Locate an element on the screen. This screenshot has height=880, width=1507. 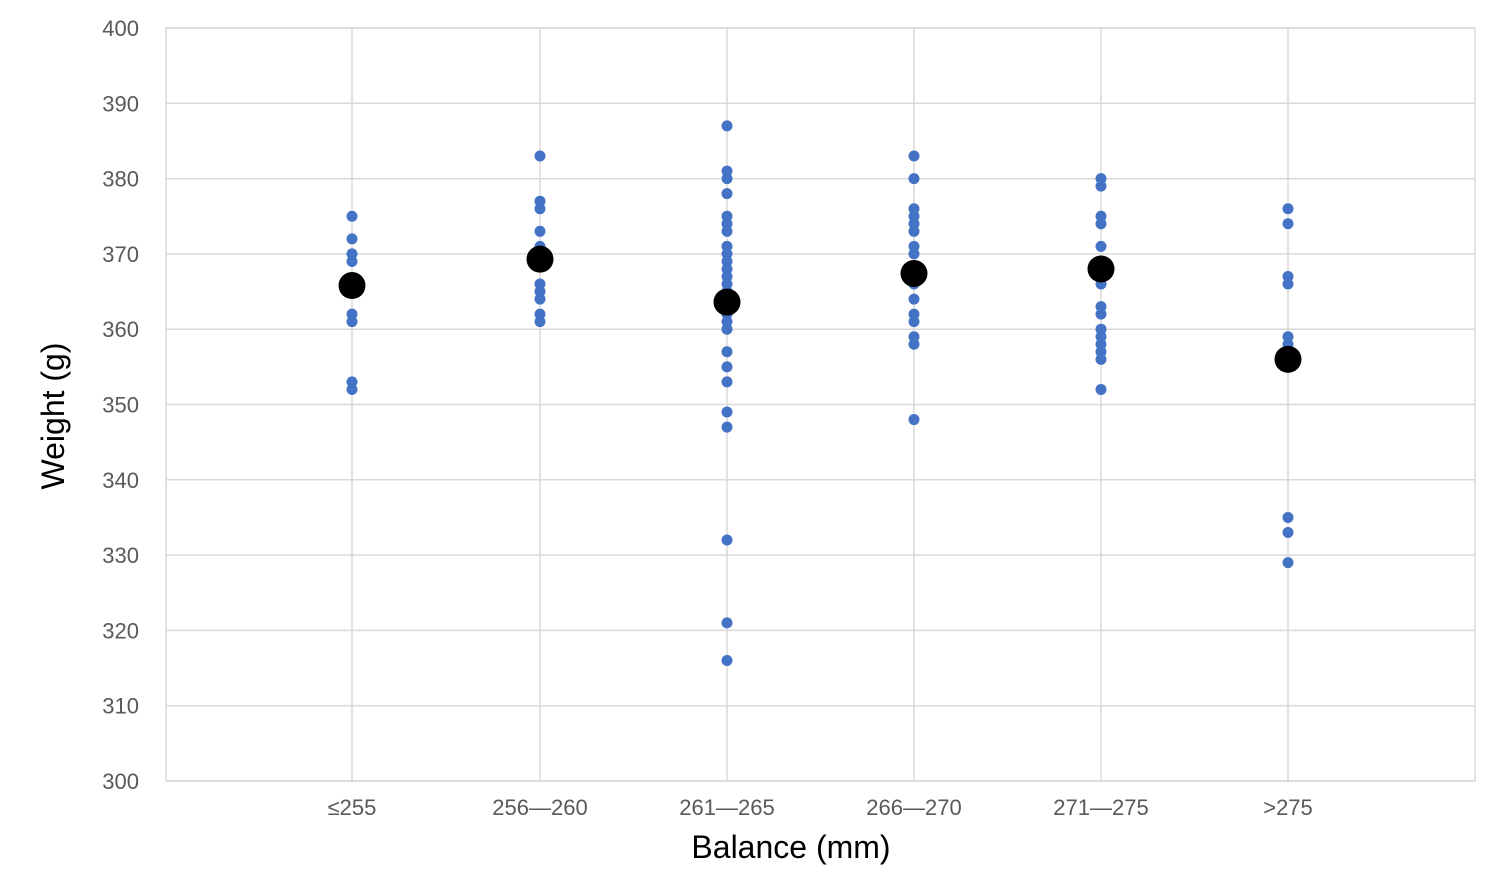
y-tick-label: 380 is located at coordinates (120, 179).